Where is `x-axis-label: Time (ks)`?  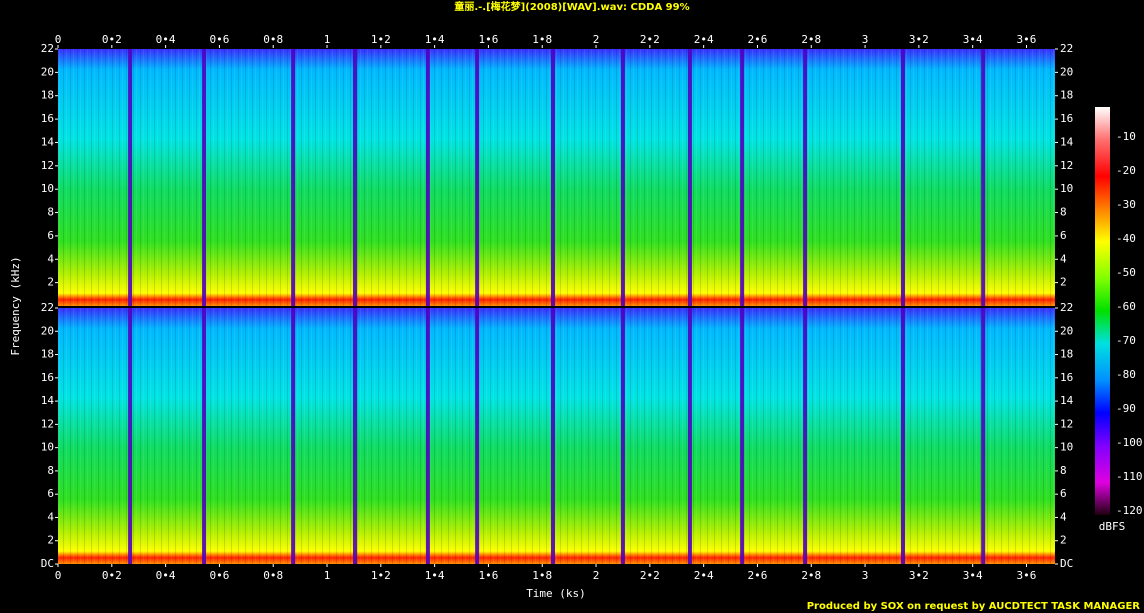
x-axis-label: Time (ks) is located at coordinates (556, 593).